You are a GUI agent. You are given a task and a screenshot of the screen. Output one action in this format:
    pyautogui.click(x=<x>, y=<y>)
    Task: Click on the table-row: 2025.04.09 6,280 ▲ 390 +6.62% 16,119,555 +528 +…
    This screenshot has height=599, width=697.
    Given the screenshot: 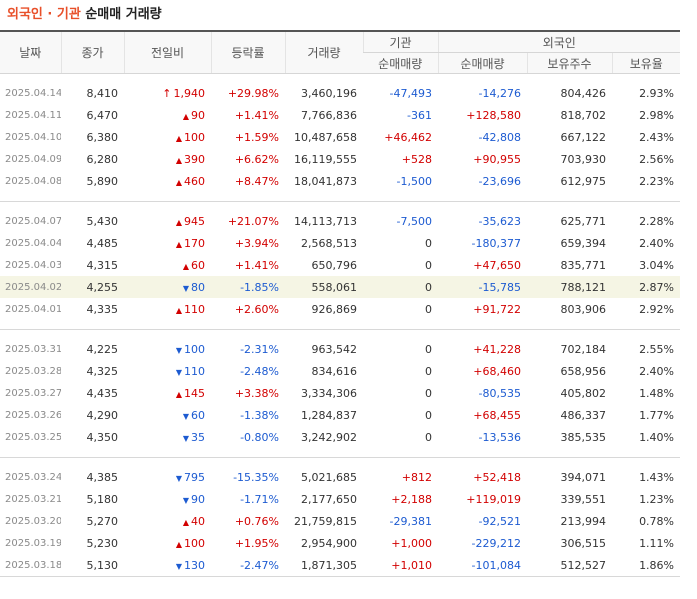 What is the action you would take?
    pyautogui.click(x=340, y=159)
    